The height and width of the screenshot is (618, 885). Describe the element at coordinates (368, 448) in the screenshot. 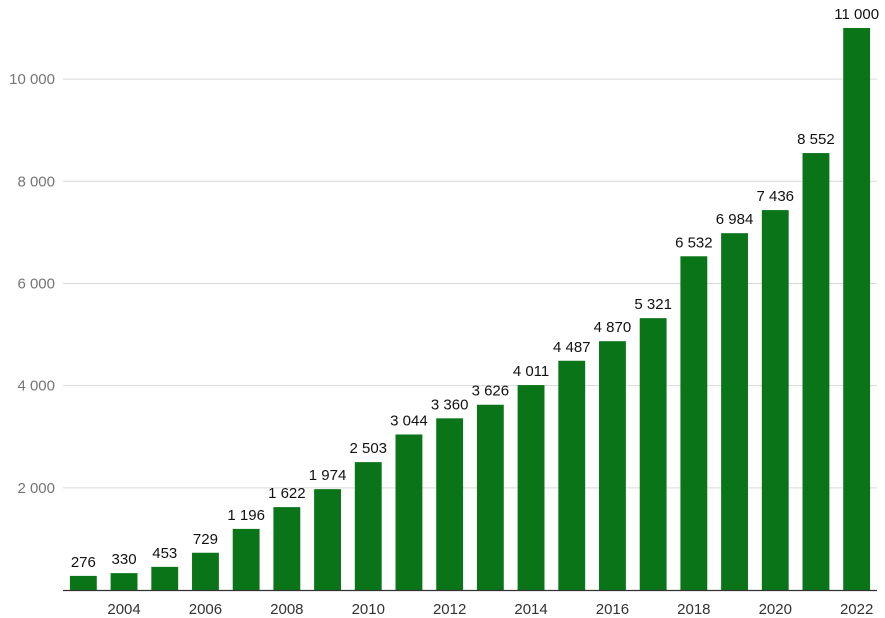

I see `data-label: 2 503` at that location.